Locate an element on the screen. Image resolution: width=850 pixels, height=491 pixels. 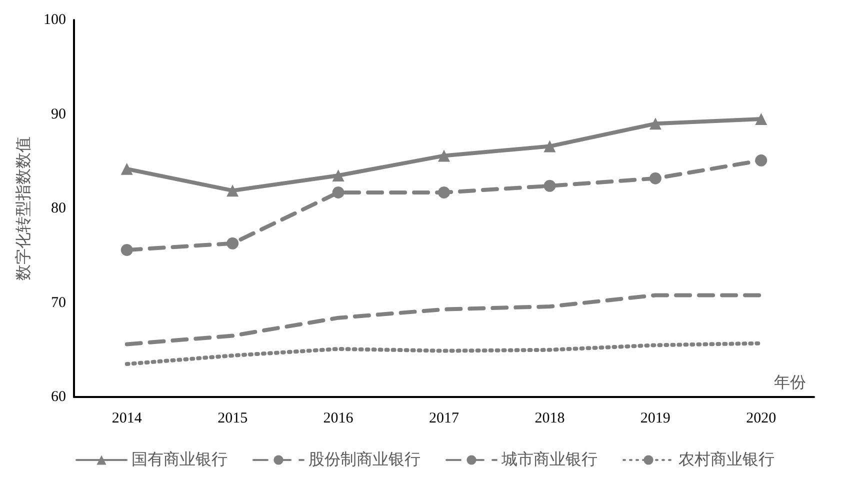
y-tick-label: 60 is located at coordinates (58, 397).